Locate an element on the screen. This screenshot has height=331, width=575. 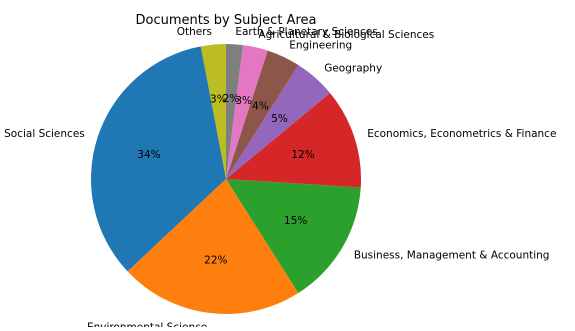
slice-earth-planetary-sciences is located at coordinates (234, 111).